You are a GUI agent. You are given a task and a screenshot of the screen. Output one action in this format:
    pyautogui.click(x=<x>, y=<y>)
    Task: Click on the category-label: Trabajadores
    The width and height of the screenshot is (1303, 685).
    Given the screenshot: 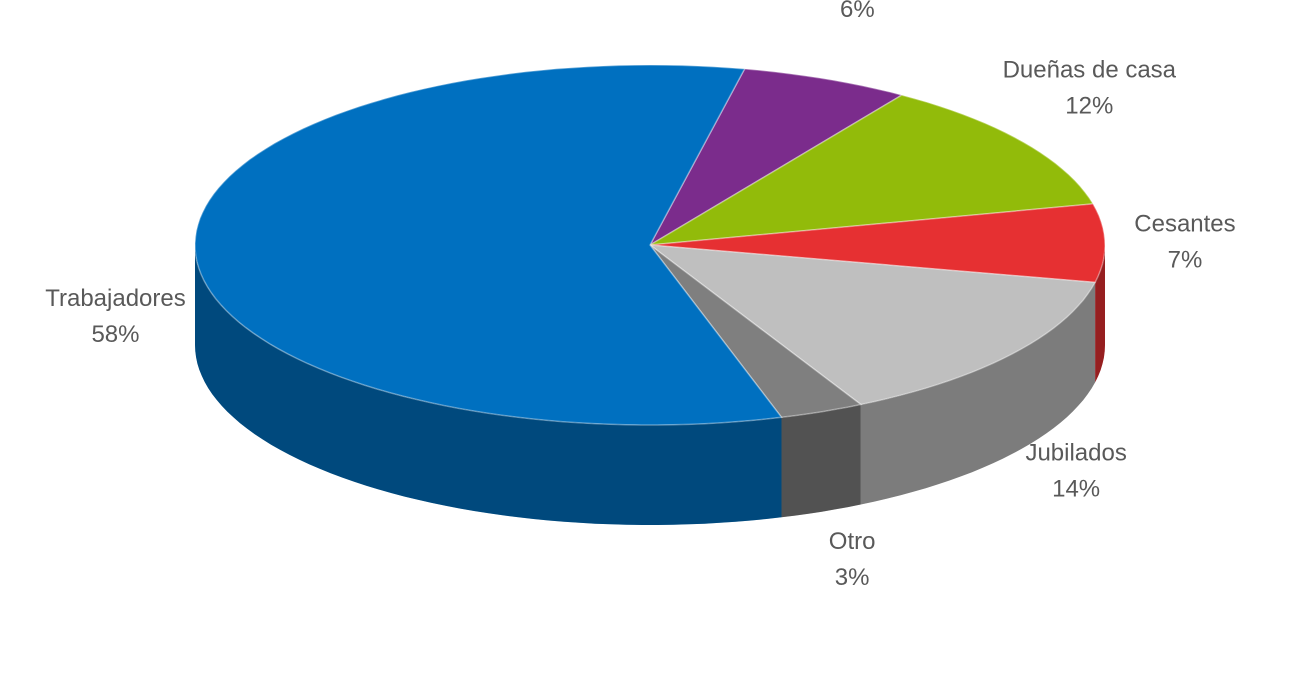 What is the action you would take?
    pyautogui.click(x=115, y=298)
    